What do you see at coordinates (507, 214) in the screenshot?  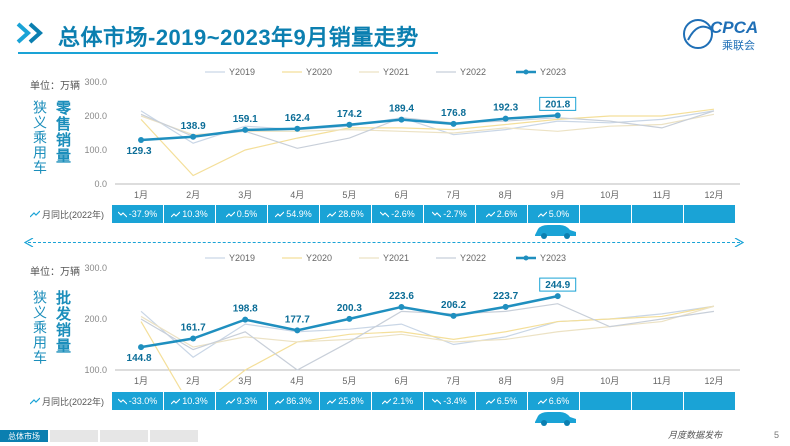 I see `yoy-value: 2.6%` at bounding box center [507, 214].